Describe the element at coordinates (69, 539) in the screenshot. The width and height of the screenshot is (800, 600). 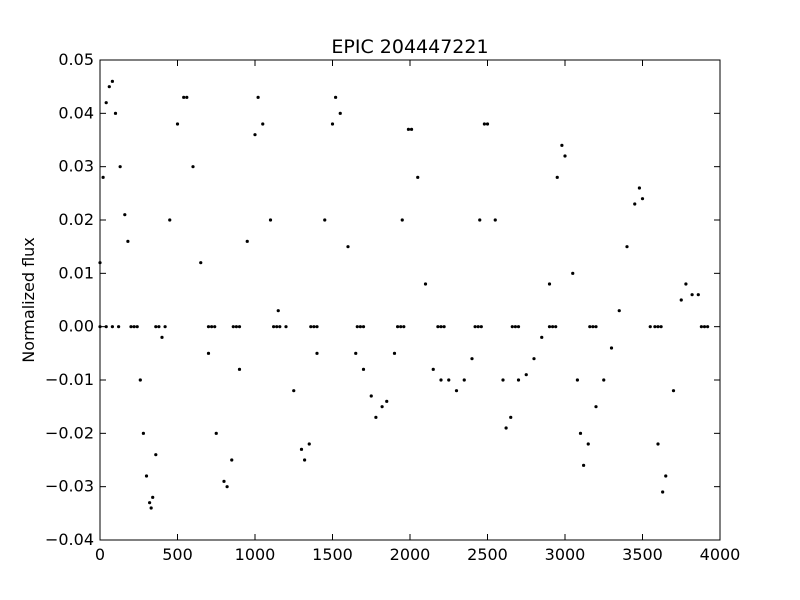
I see `y-tick-label: −0.04` at that location.